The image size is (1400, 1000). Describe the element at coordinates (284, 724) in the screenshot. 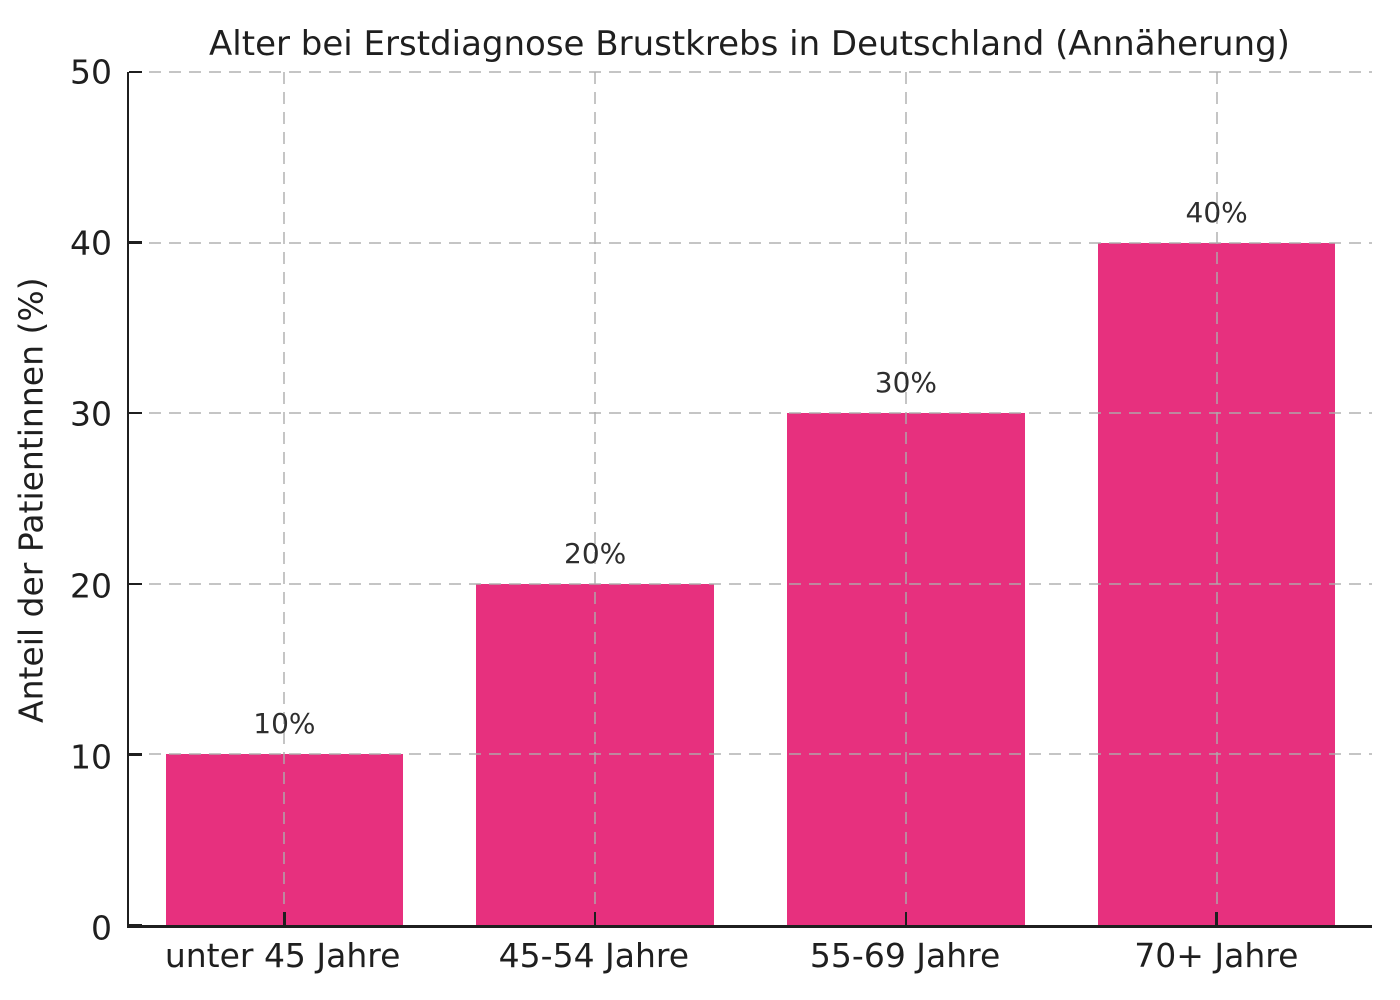

I see `bar-value-label: 10%` at that location.